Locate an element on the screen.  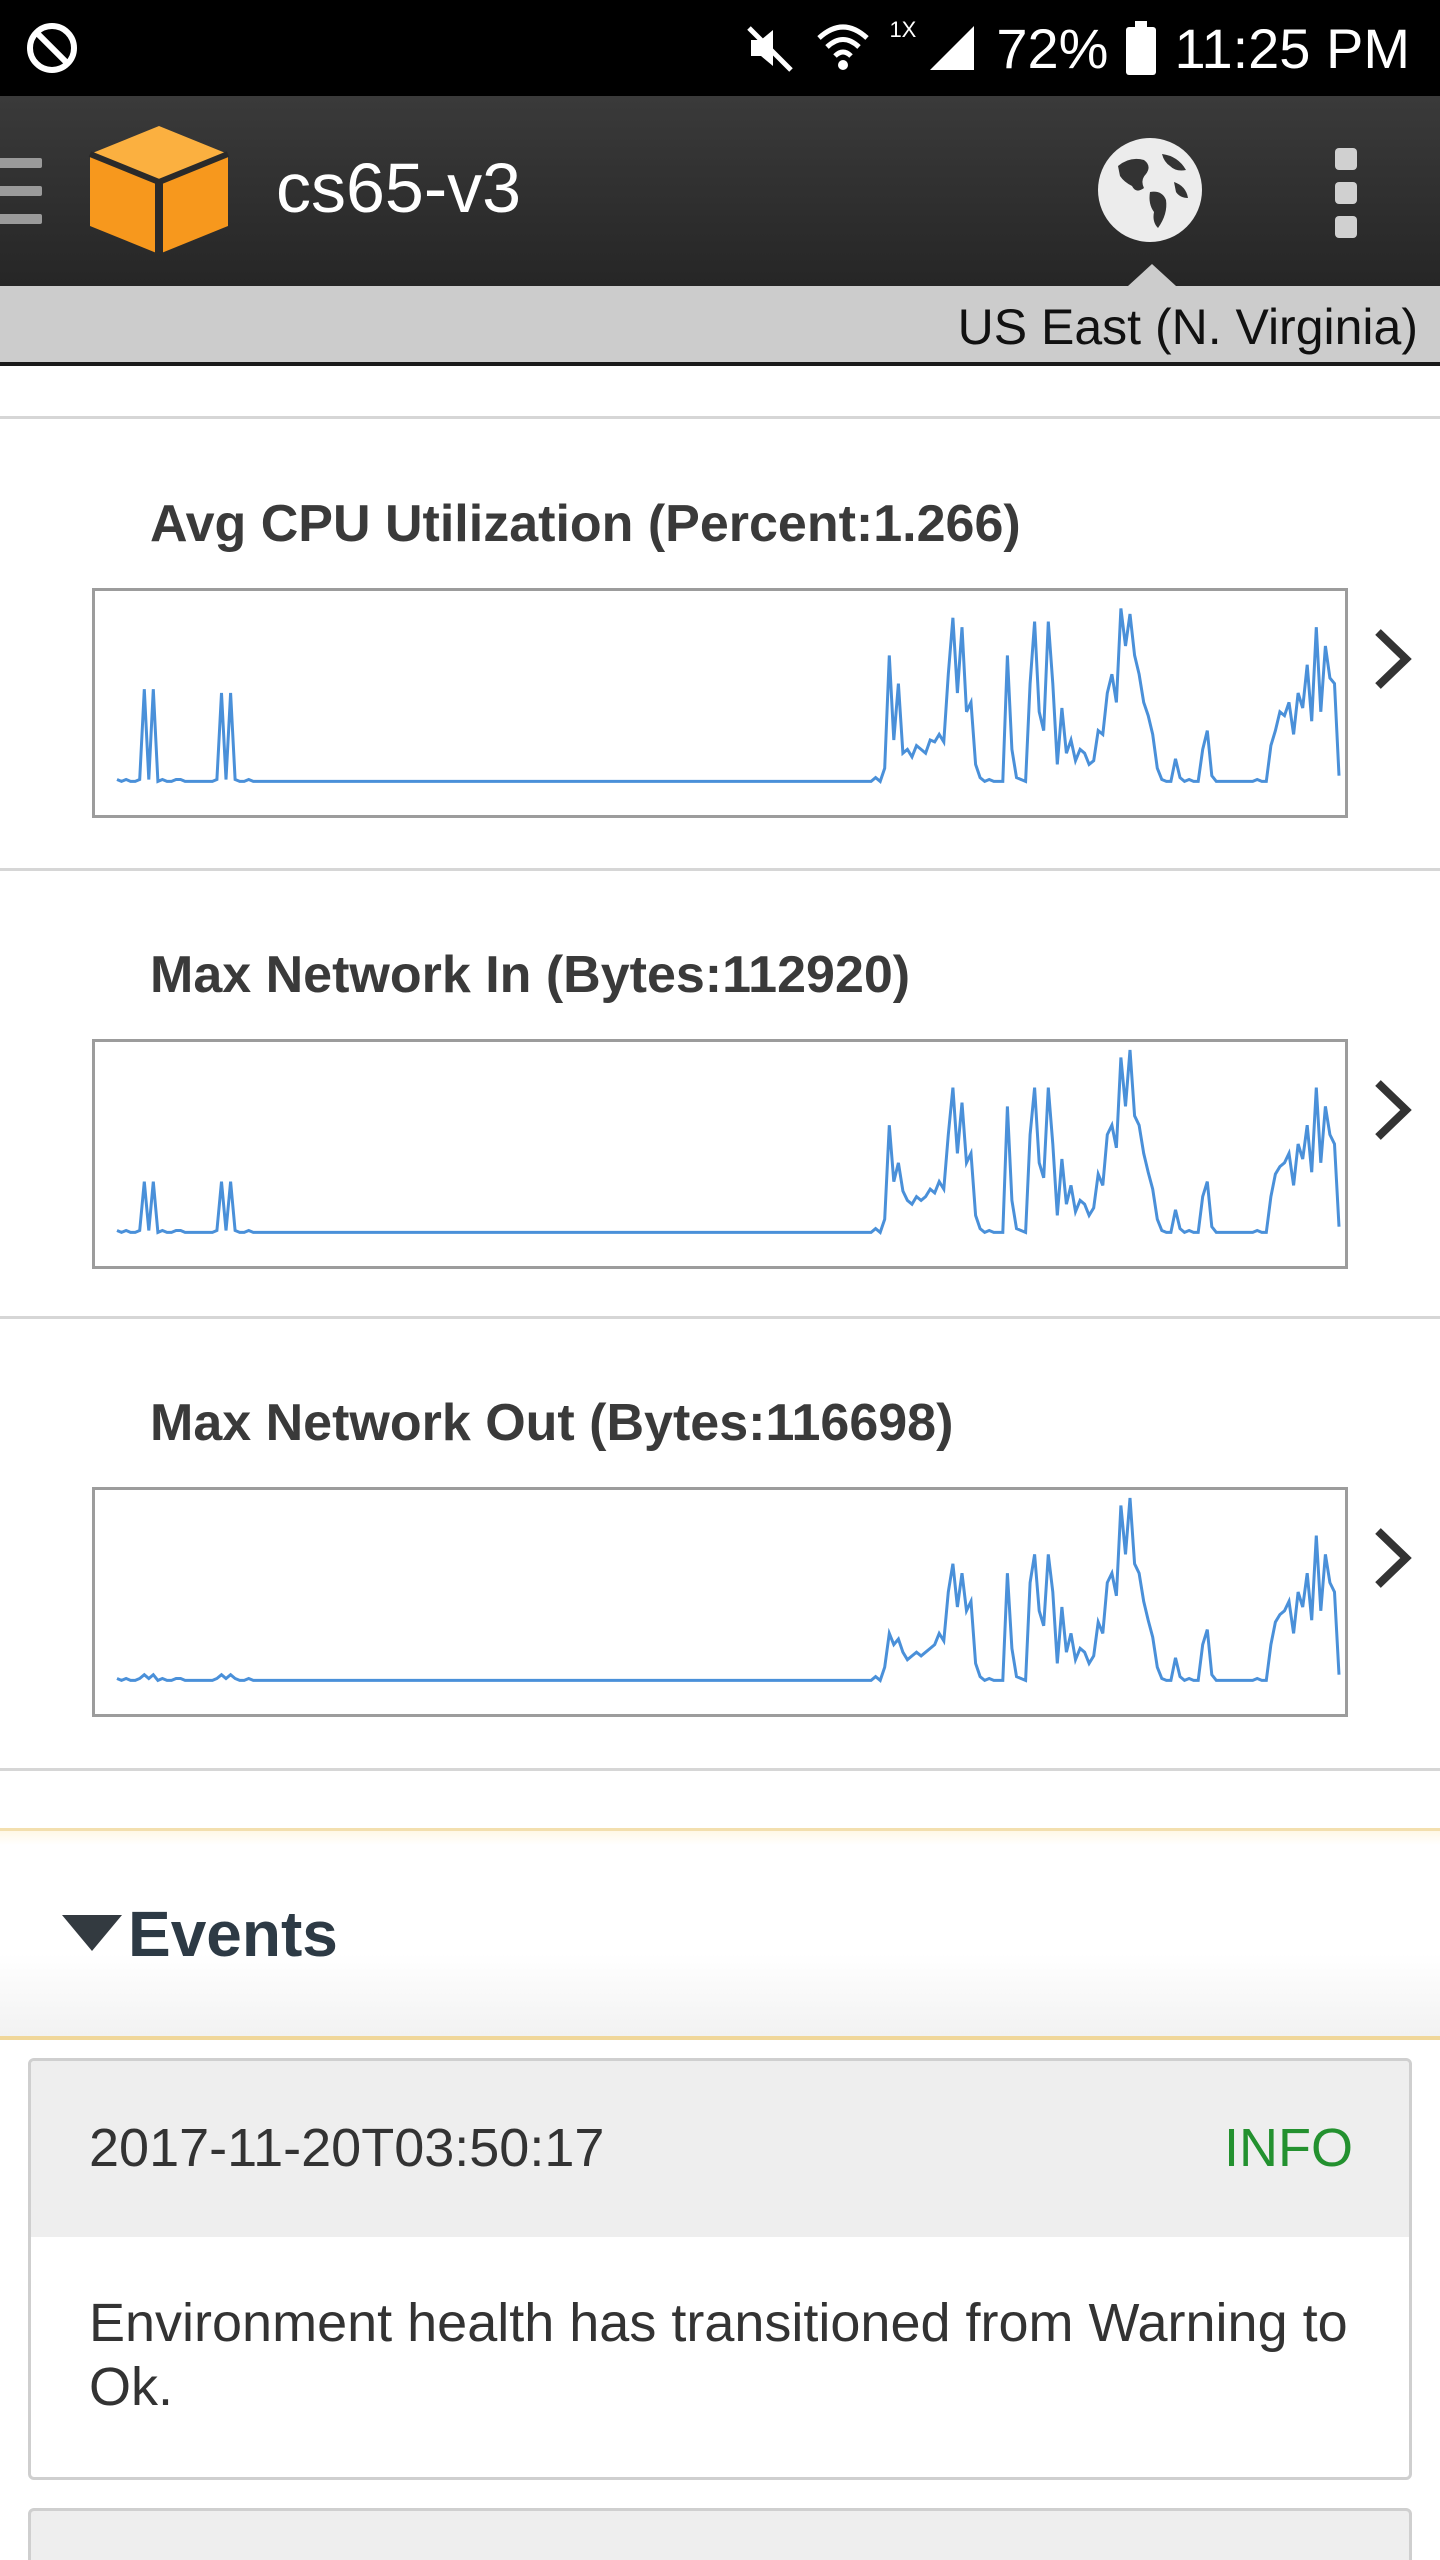
clock: 11:25 PM is located at coordinates (1292, 48).